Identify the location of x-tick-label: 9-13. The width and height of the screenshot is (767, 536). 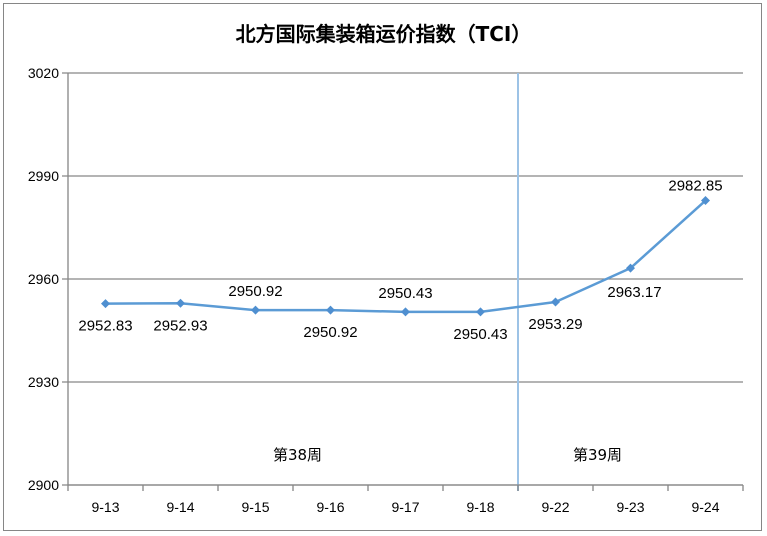
(105, 507).